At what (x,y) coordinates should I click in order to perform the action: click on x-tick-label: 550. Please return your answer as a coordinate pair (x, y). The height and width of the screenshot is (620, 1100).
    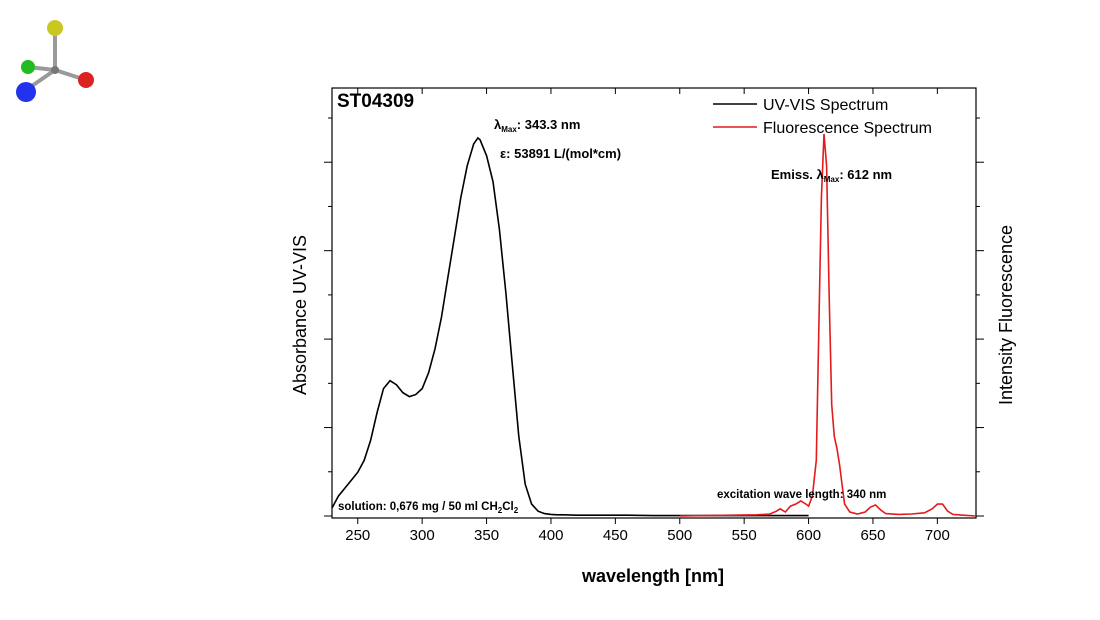
    Looking at the image, I should click on (744, 535).